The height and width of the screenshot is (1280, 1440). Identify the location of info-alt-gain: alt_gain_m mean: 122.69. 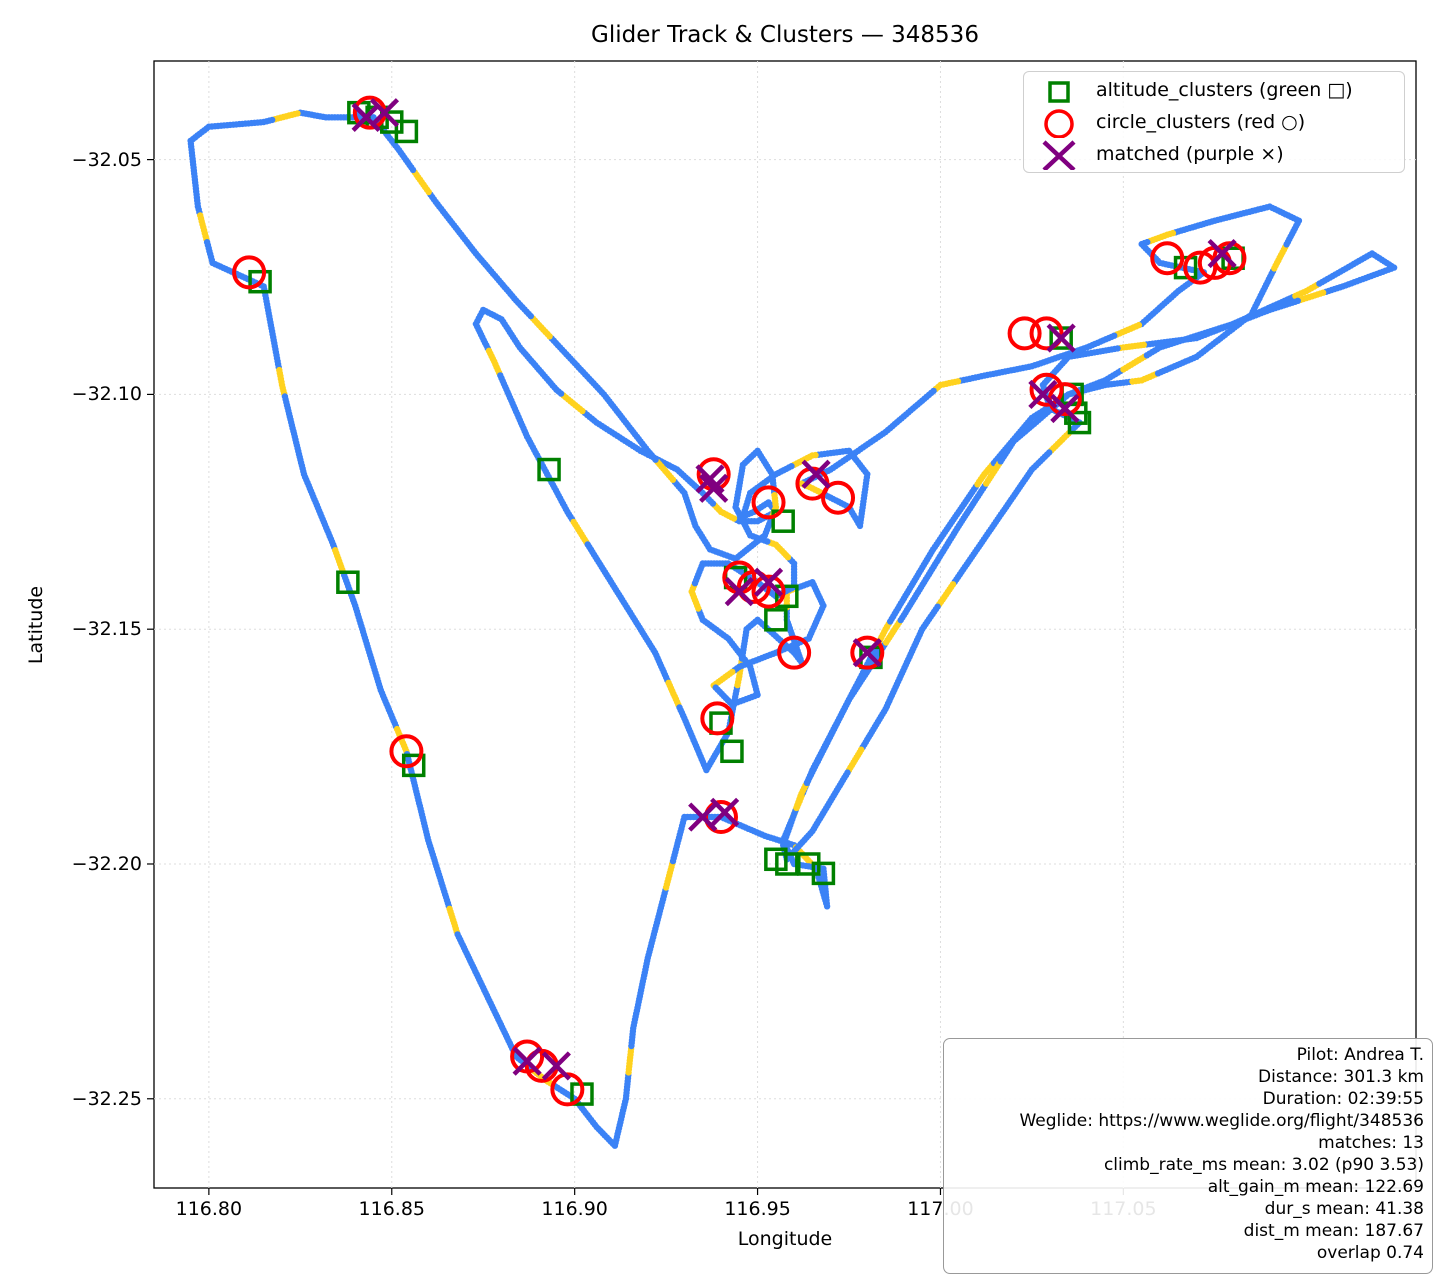
(1315, 1187).